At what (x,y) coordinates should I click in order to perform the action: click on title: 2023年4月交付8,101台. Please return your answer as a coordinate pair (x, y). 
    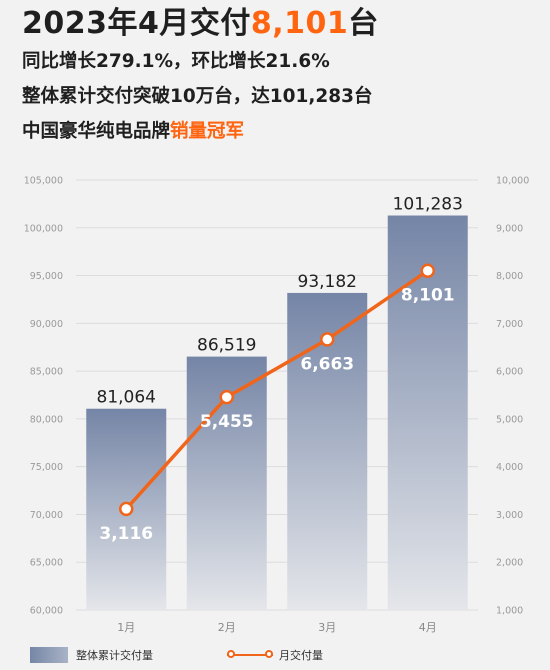
    Looking at the image, I should click on (277, 24).